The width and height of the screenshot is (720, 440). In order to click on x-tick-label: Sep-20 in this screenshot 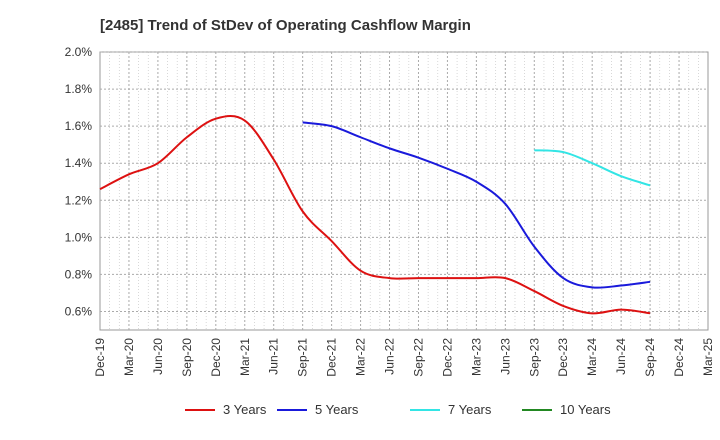, I will do `click(187, 357)`.